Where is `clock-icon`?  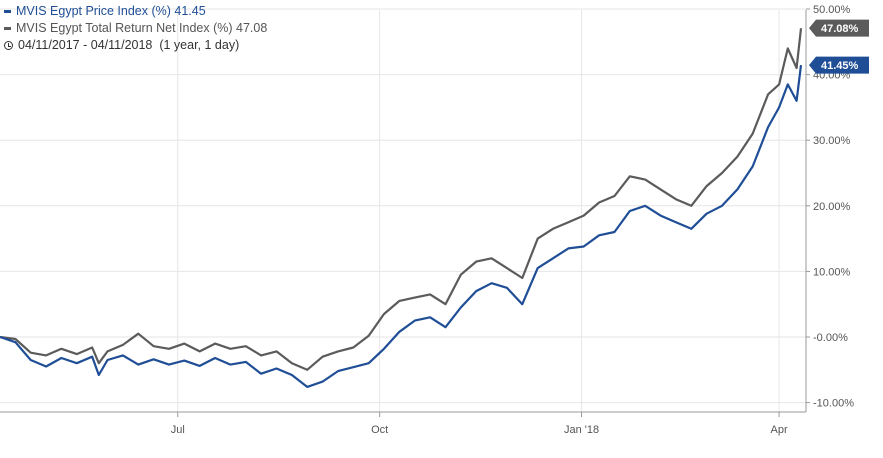 clock-icon is located at coordinates (8, 45).